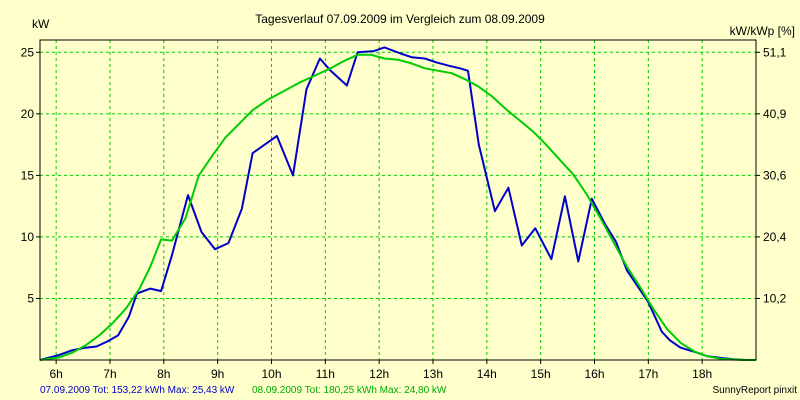  I want to click on footer-series1-summary: 07.09.2009 Tot: 153,22 kWh Max: 25,43 kW, so click(137, 390).